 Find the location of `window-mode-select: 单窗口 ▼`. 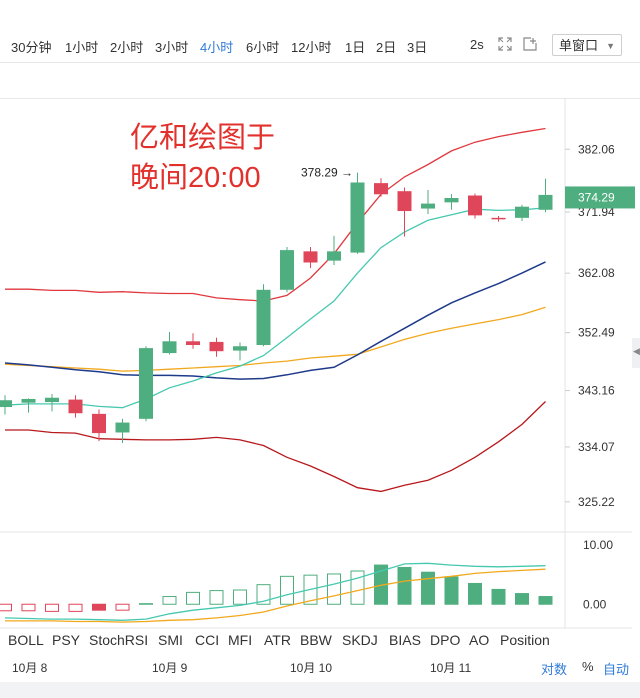

window-mode-select: 单窗口 ▼ is located at coordinates (587, 45).